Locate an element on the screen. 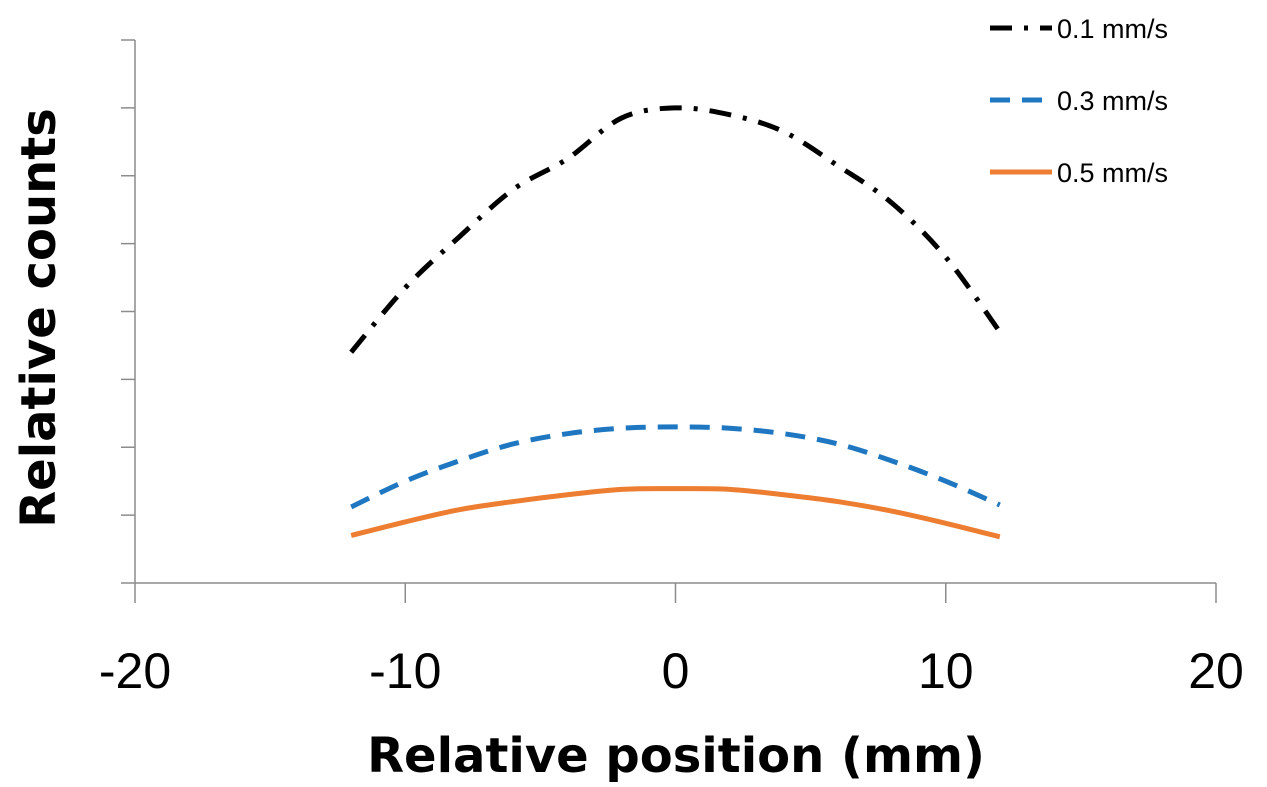  x-tick-label: -20 is located at coordinates (135, 671).